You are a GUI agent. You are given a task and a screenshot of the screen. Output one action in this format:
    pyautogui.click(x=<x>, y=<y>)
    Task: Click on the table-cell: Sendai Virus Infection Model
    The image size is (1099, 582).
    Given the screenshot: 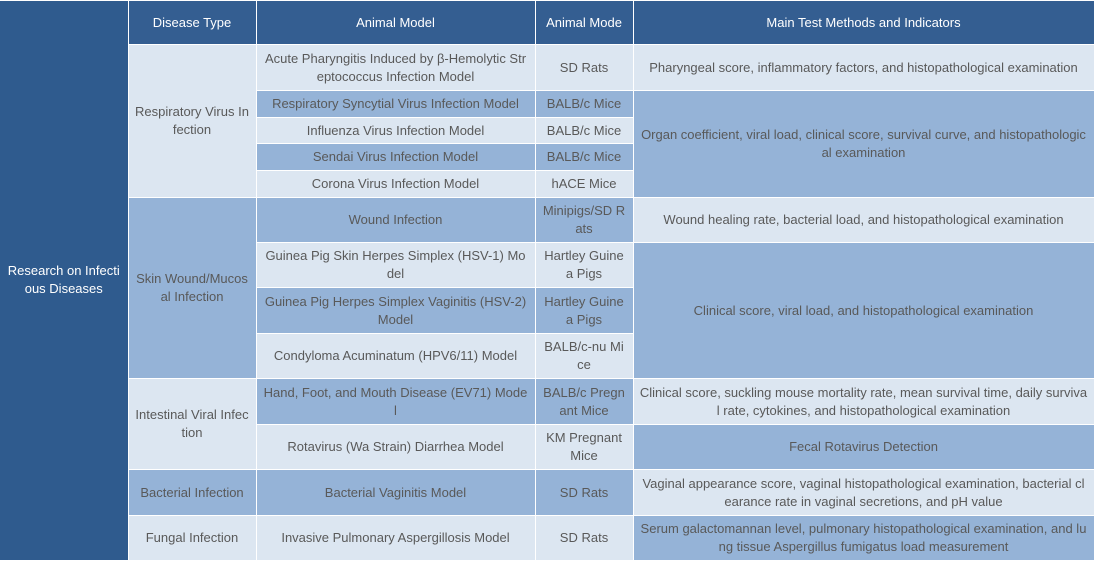 What is the action you would take?
    pyautogui.click(x=395, y=157)
    